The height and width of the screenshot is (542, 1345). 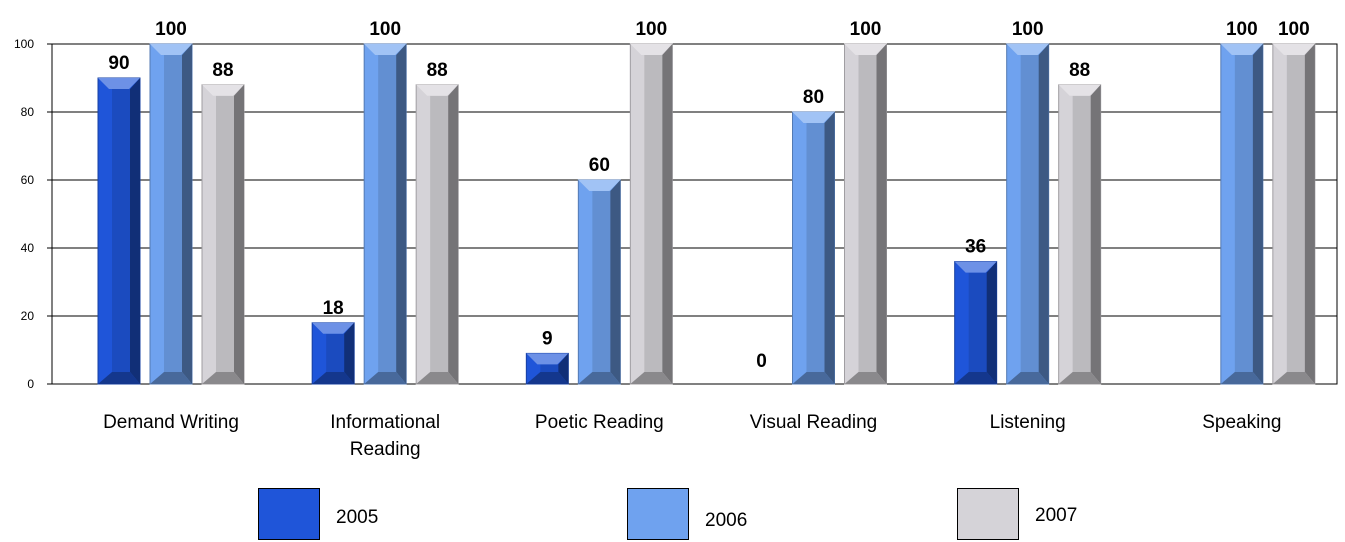 I want to click on data-label: 90, so click(x=118, y=63).